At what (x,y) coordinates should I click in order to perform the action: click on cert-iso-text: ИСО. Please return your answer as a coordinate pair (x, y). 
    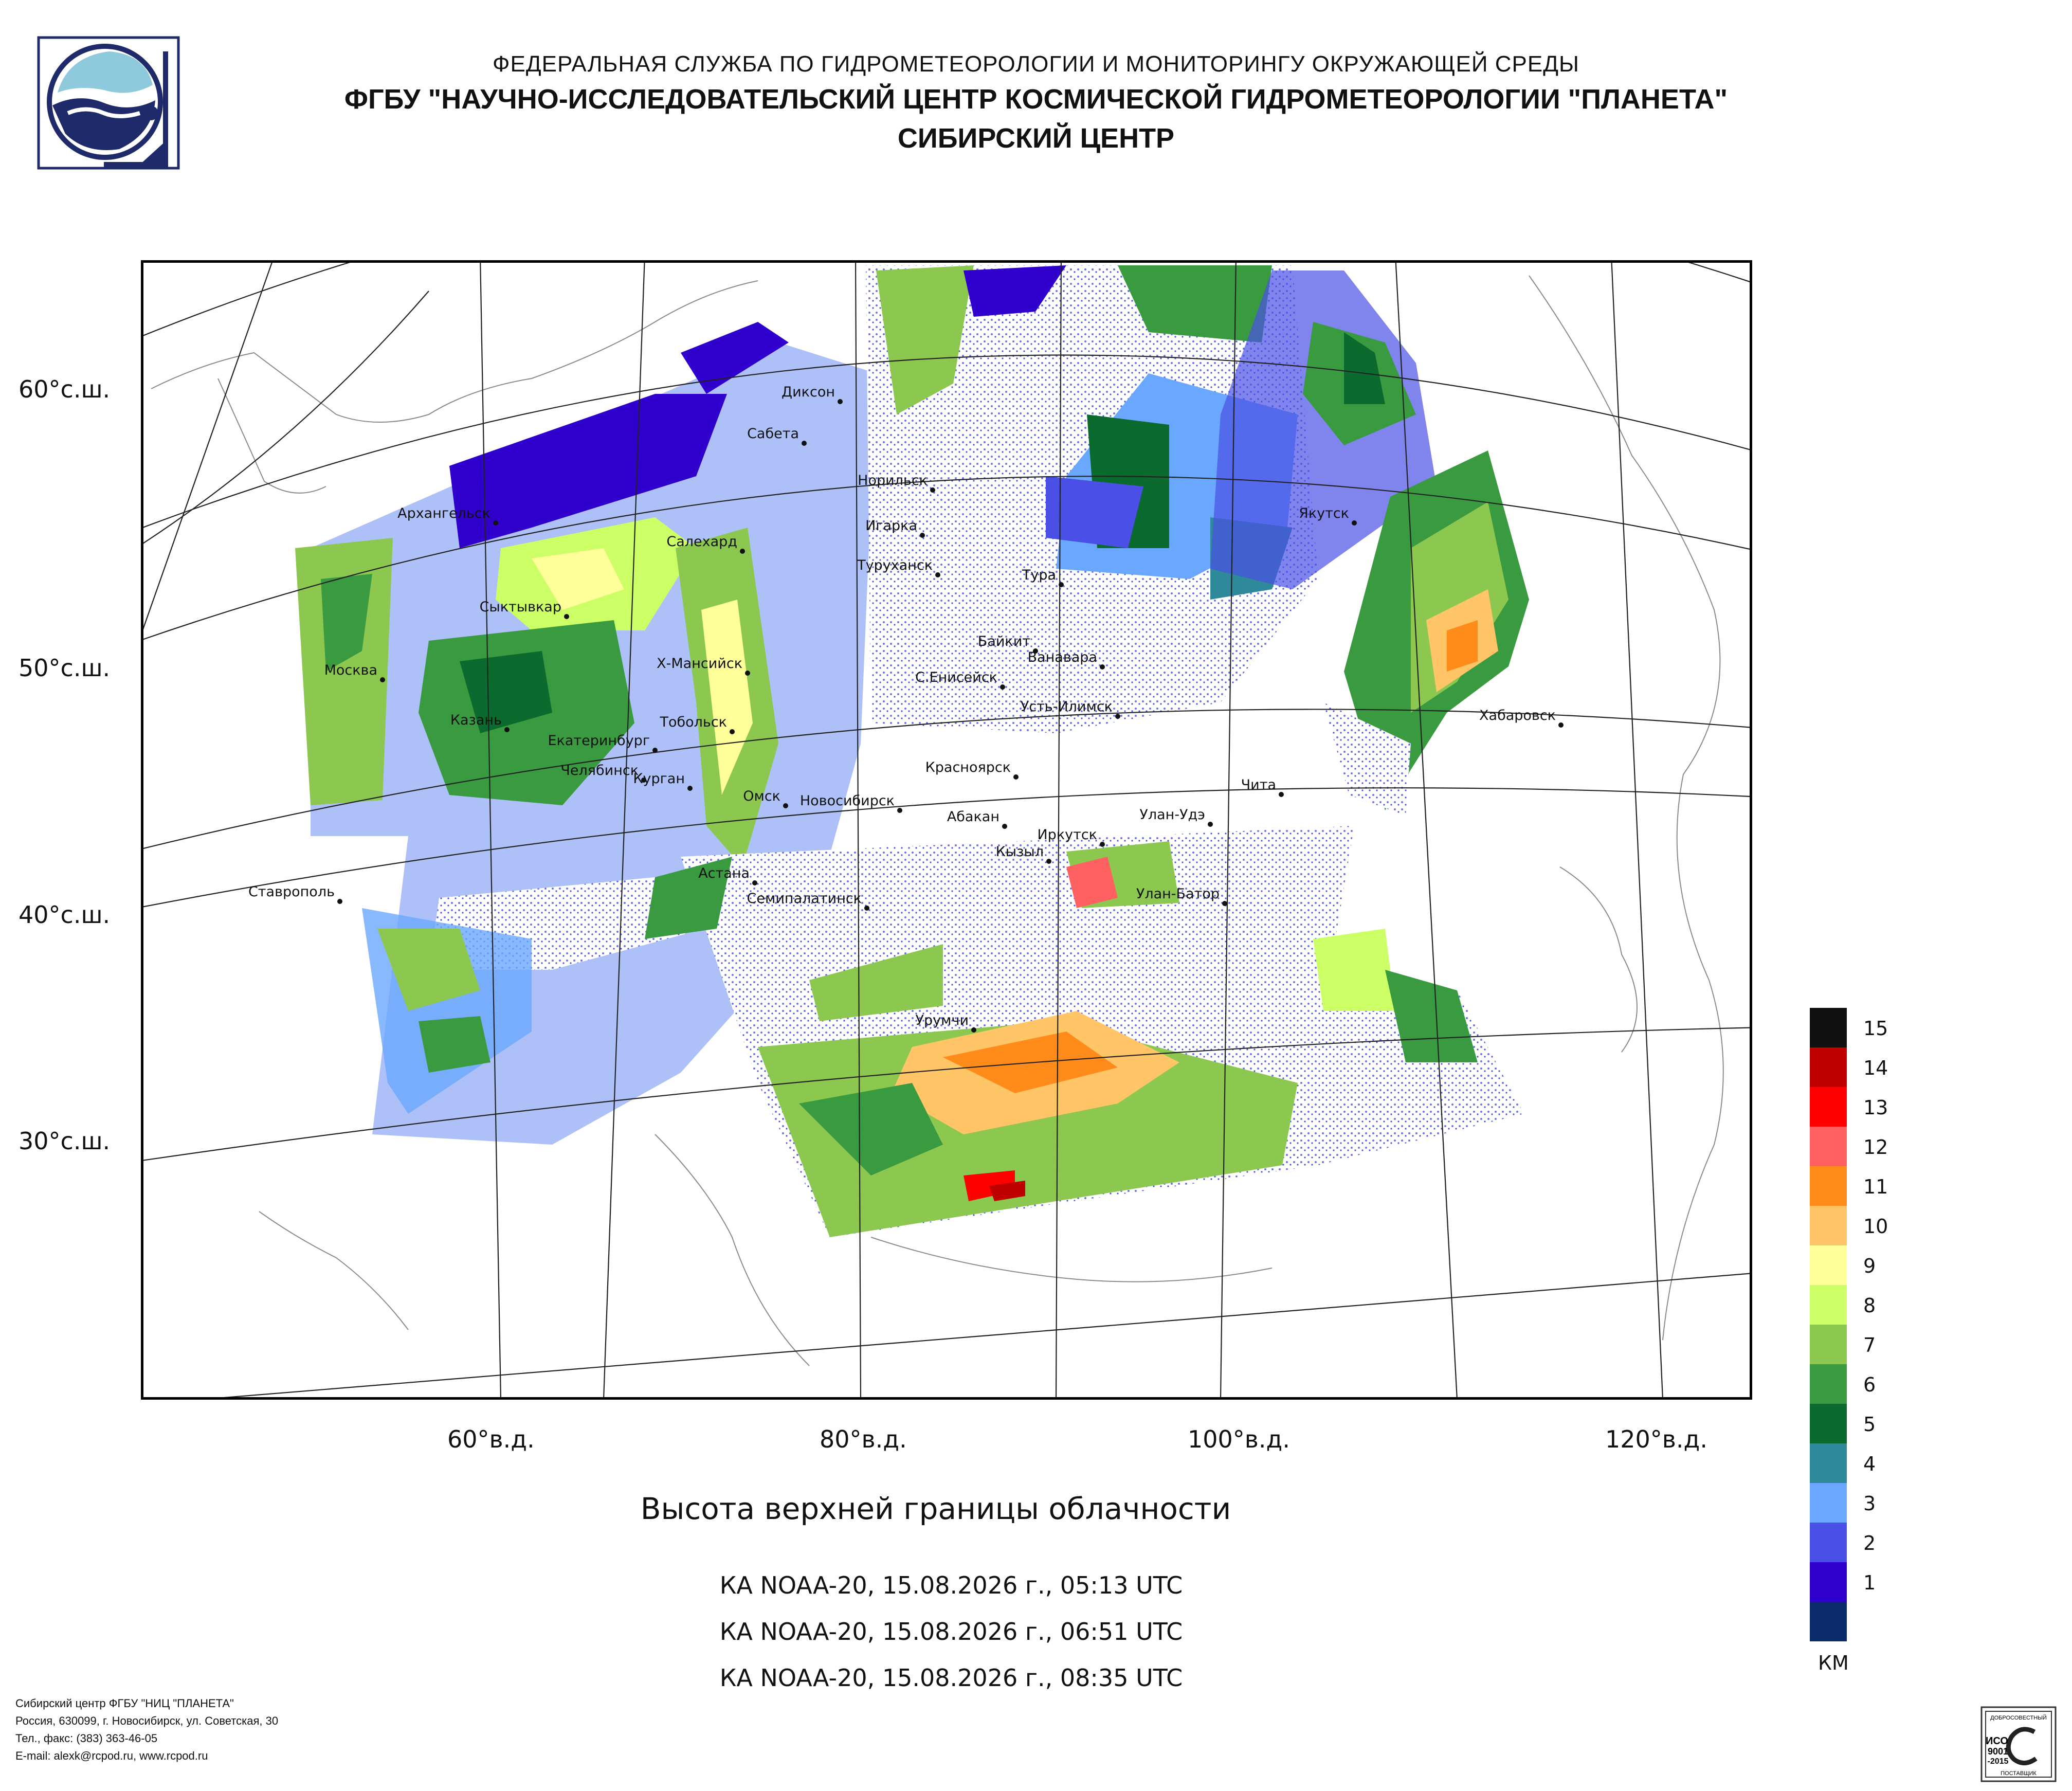
    Looking at the image, I should click on (1997, 1741).